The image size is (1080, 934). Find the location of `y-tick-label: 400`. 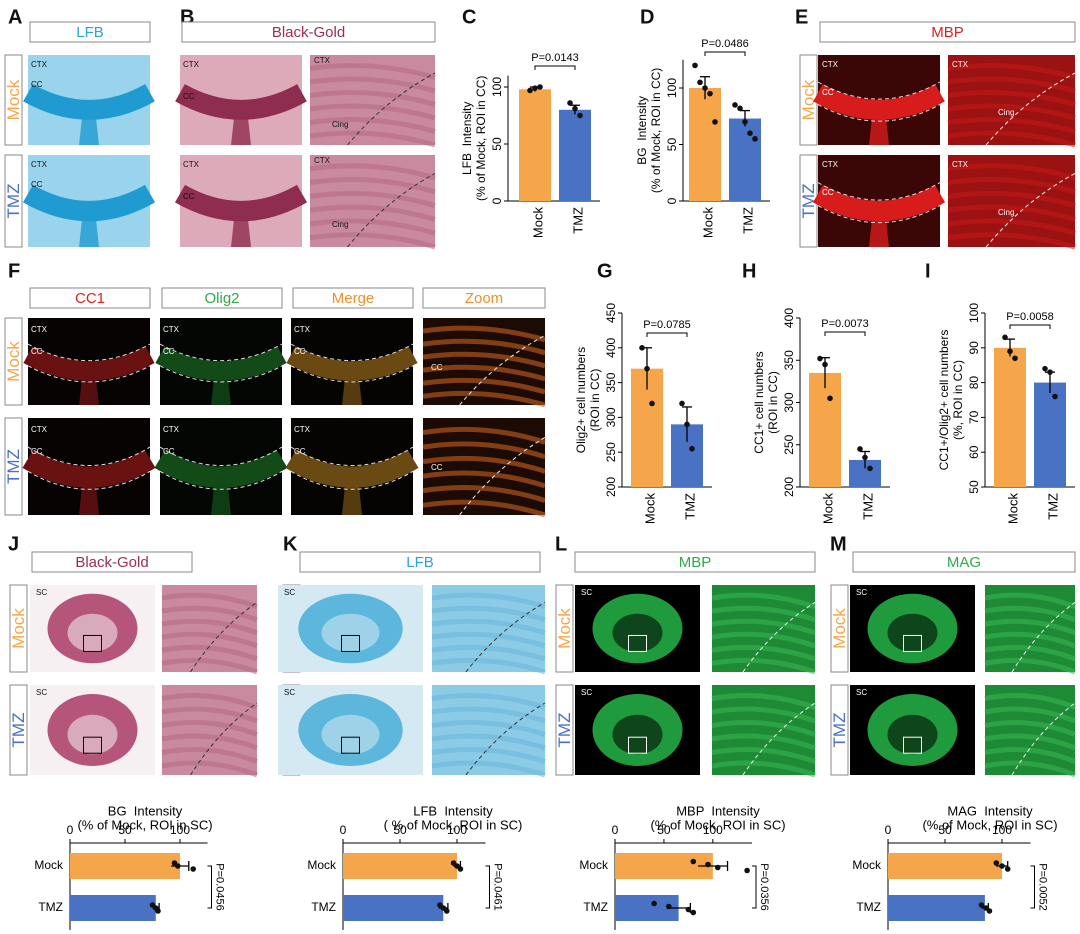

y-tick-label: 400 is located at coordinates (611, 347).